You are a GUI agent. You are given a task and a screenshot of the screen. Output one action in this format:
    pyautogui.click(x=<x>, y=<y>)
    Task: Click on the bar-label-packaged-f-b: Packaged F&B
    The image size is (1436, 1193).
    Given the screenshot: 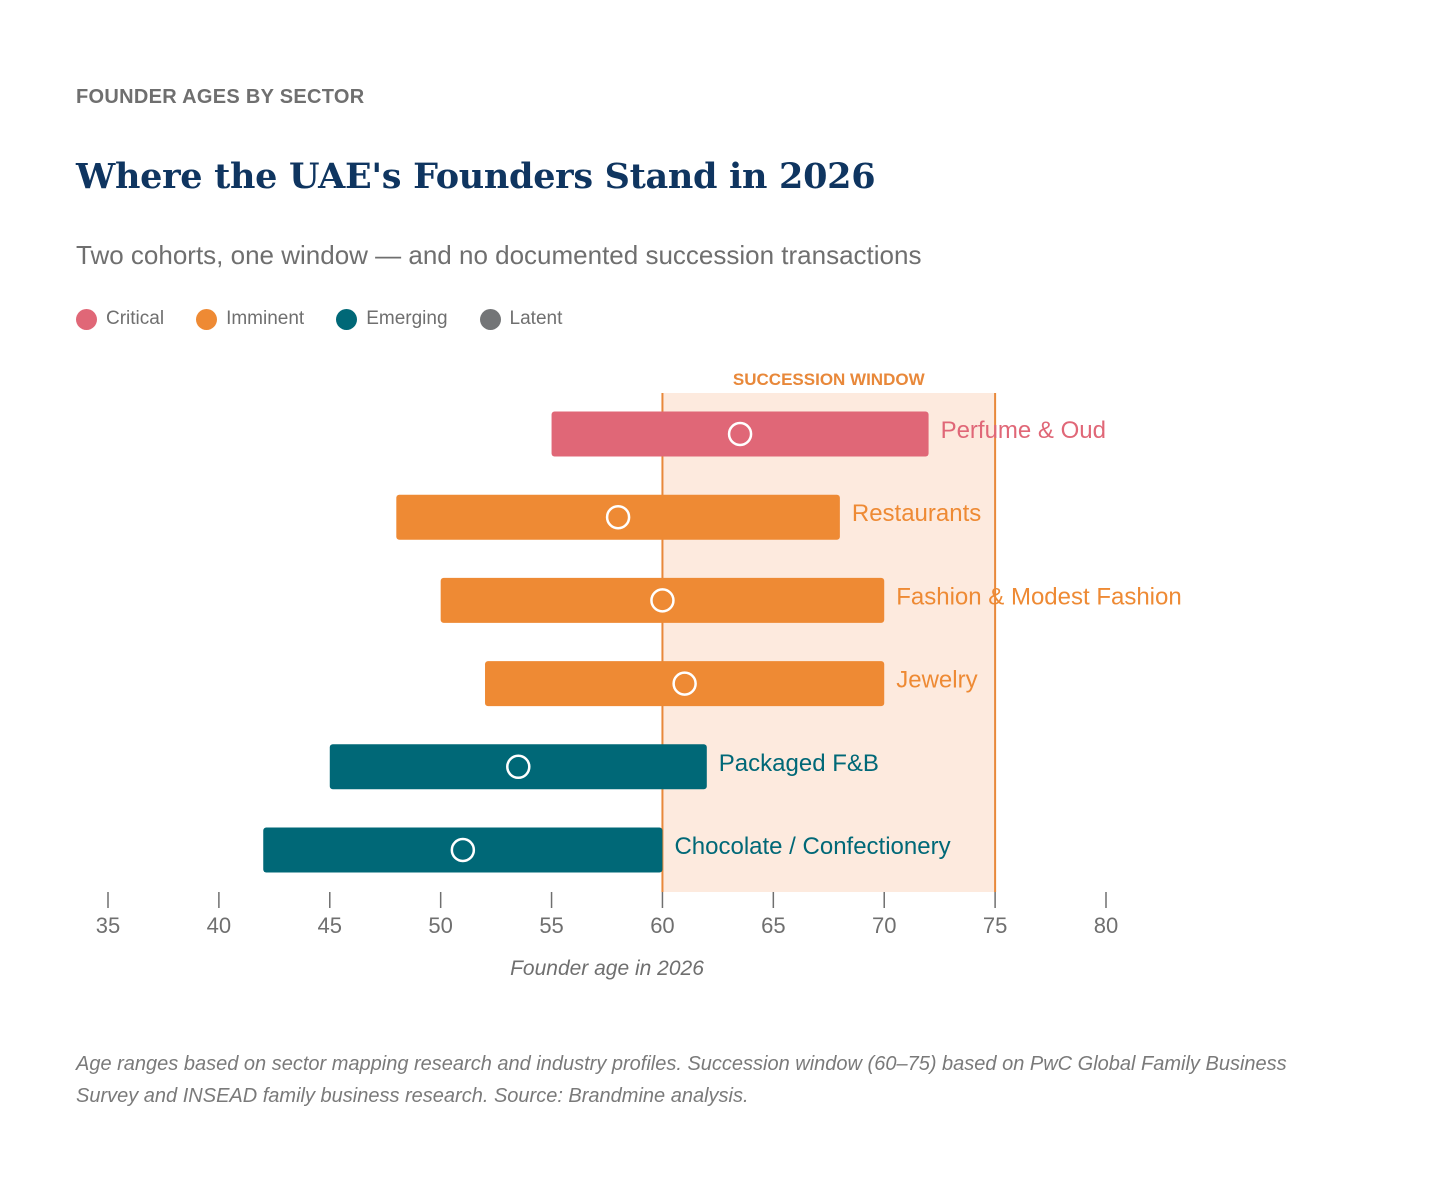 What is the action you would take?
    pyautogui.click(x=799, y=763)
    